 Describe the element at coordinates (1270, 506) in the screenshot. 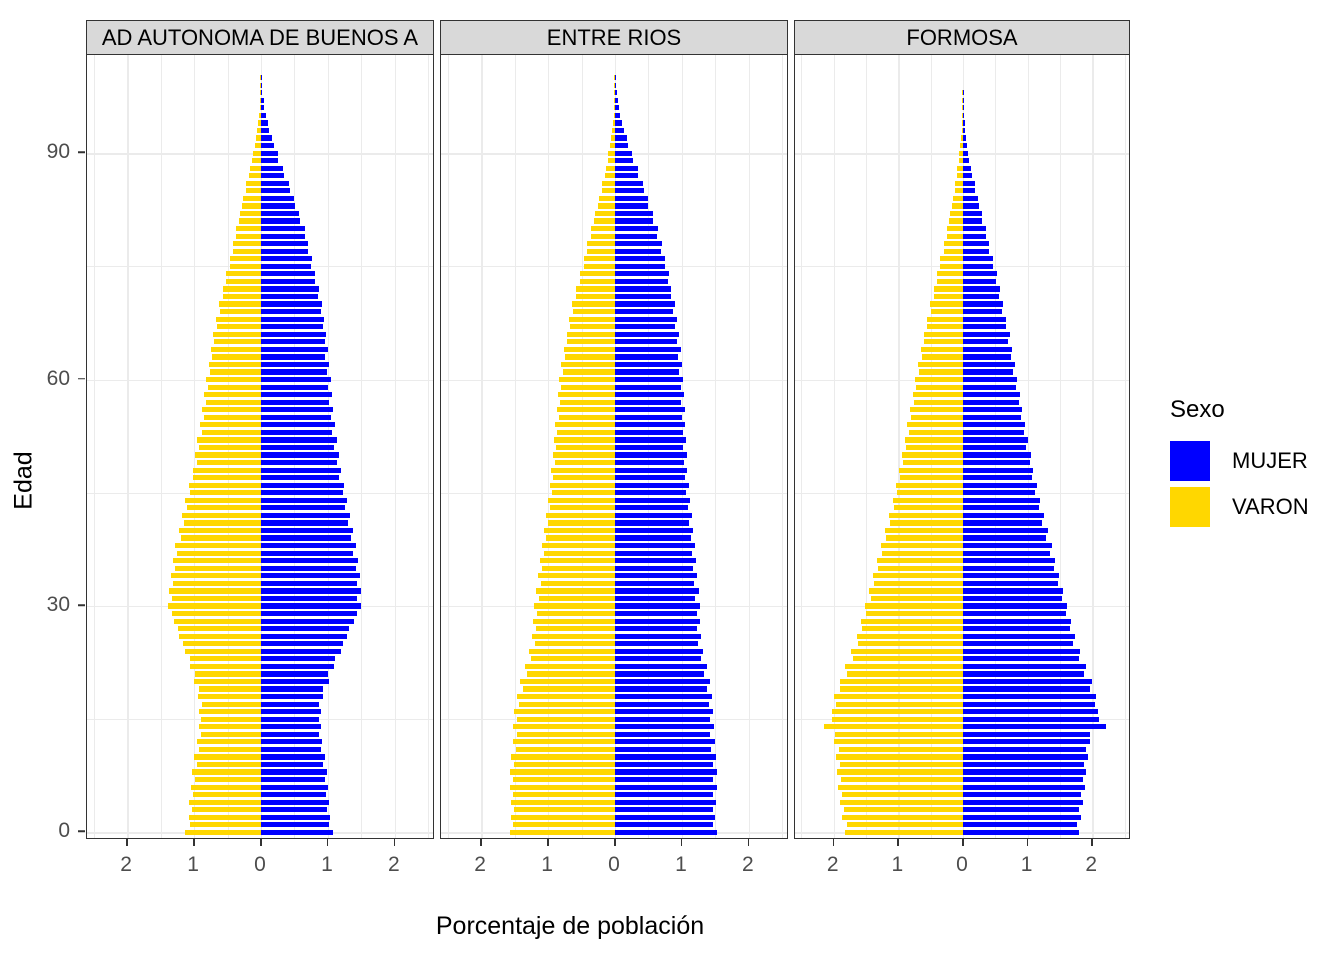

I see `legend-label-varon: VARON` at that location.